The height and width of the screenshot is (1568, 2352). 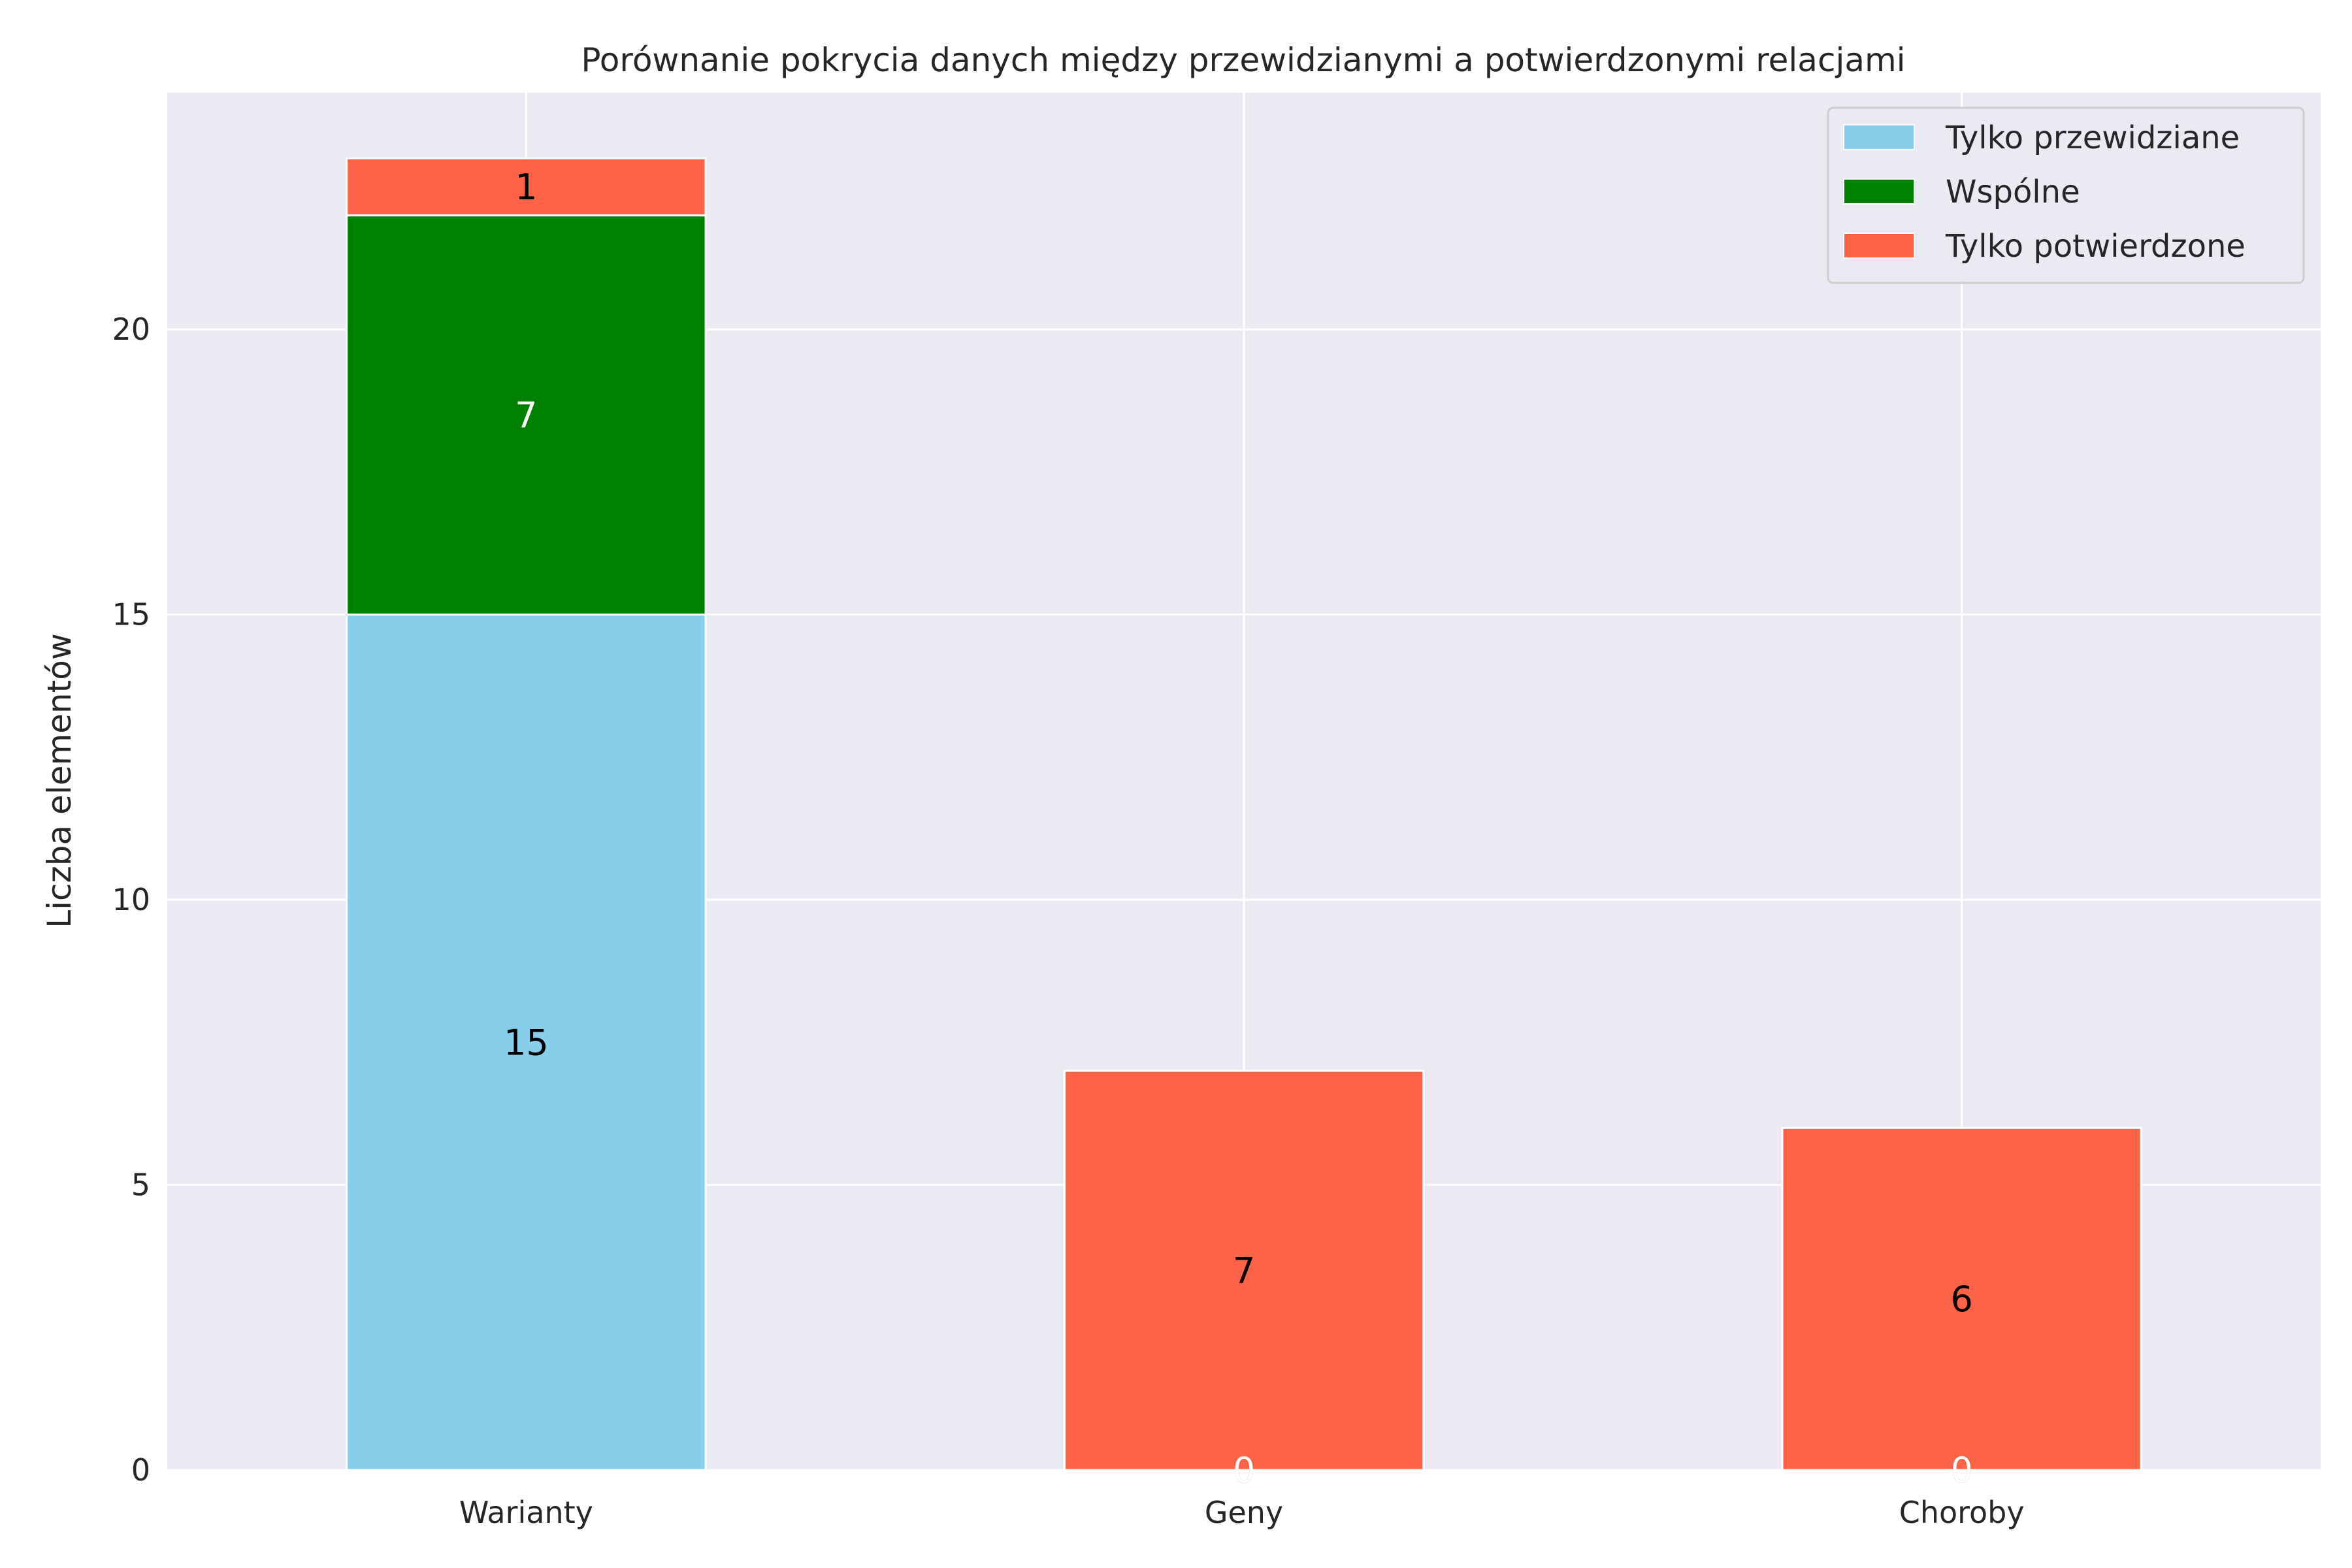 I want to click on legend-label: Tylko potwierdzone, so click(x=2095, y=246).